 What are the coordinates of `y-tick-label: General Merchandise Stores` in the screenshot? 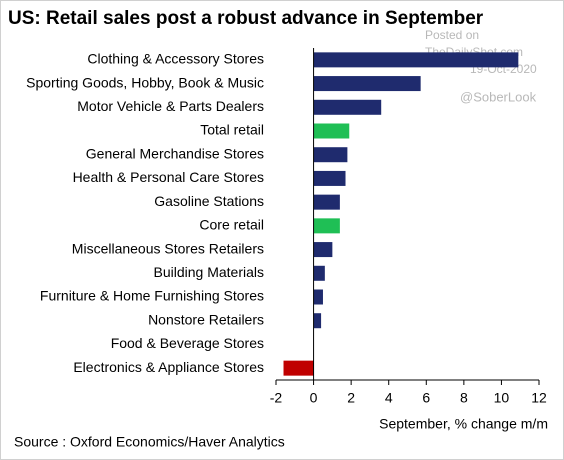 It's located at (175, 153).